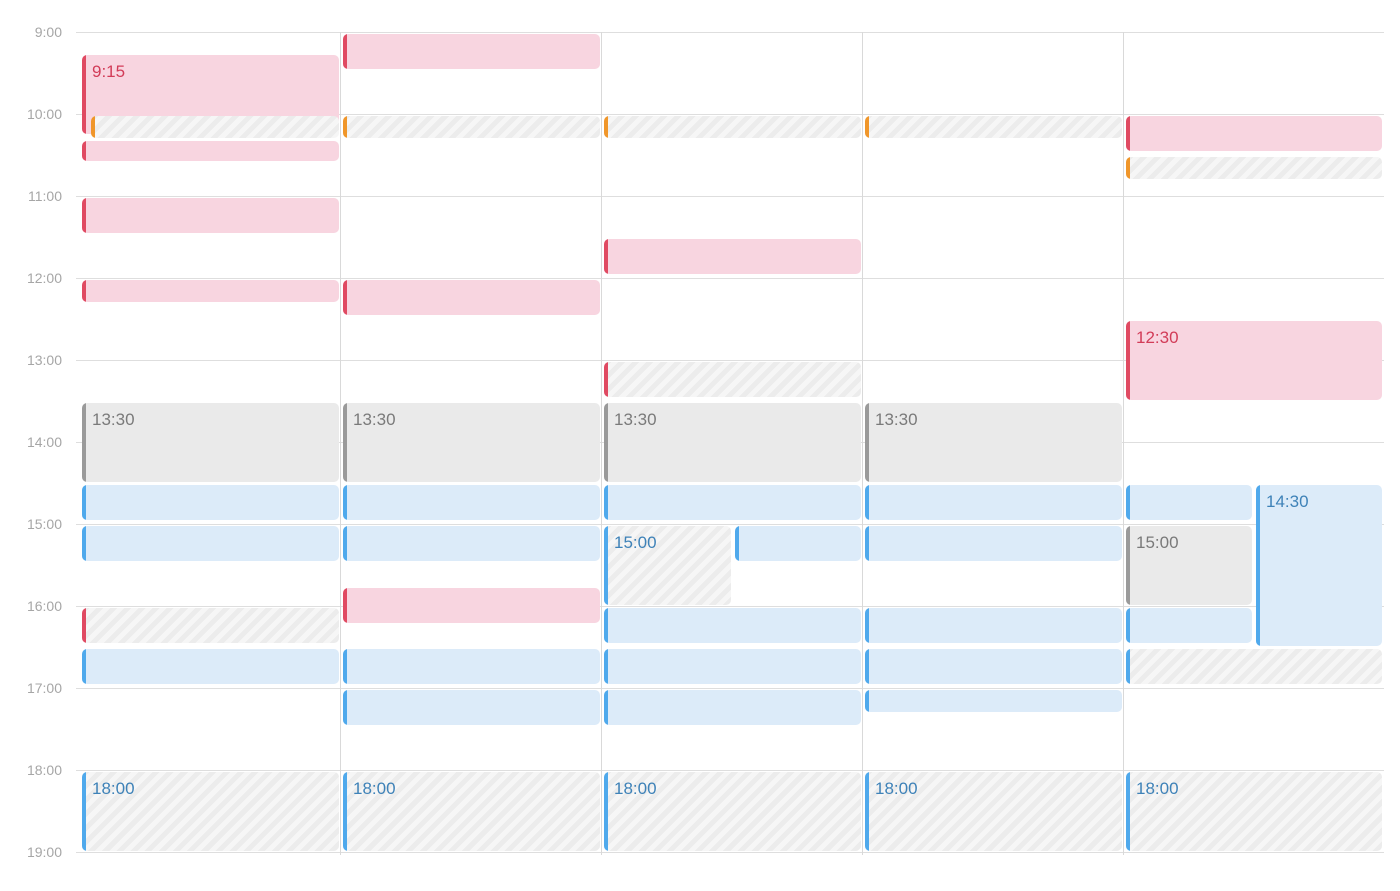  Describe the element at coordinates (1319, 565) in the screenshot. I see `calendar-event: 14:30` at that location.